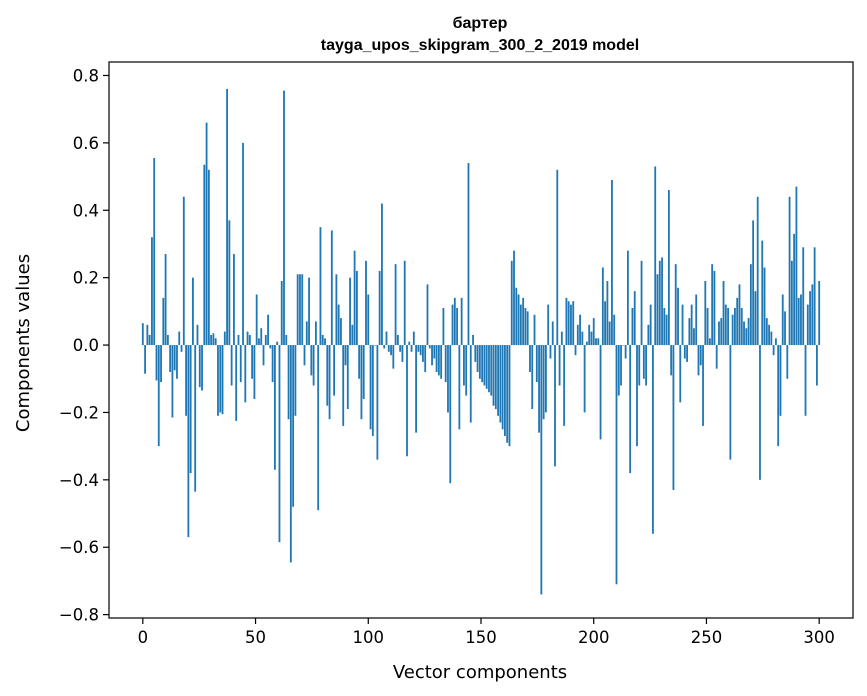 The image size is (867, 696). Describe the element at coordinates (86, 345) in the screenshot. I see `y-tick-label: 0.0` at that location.